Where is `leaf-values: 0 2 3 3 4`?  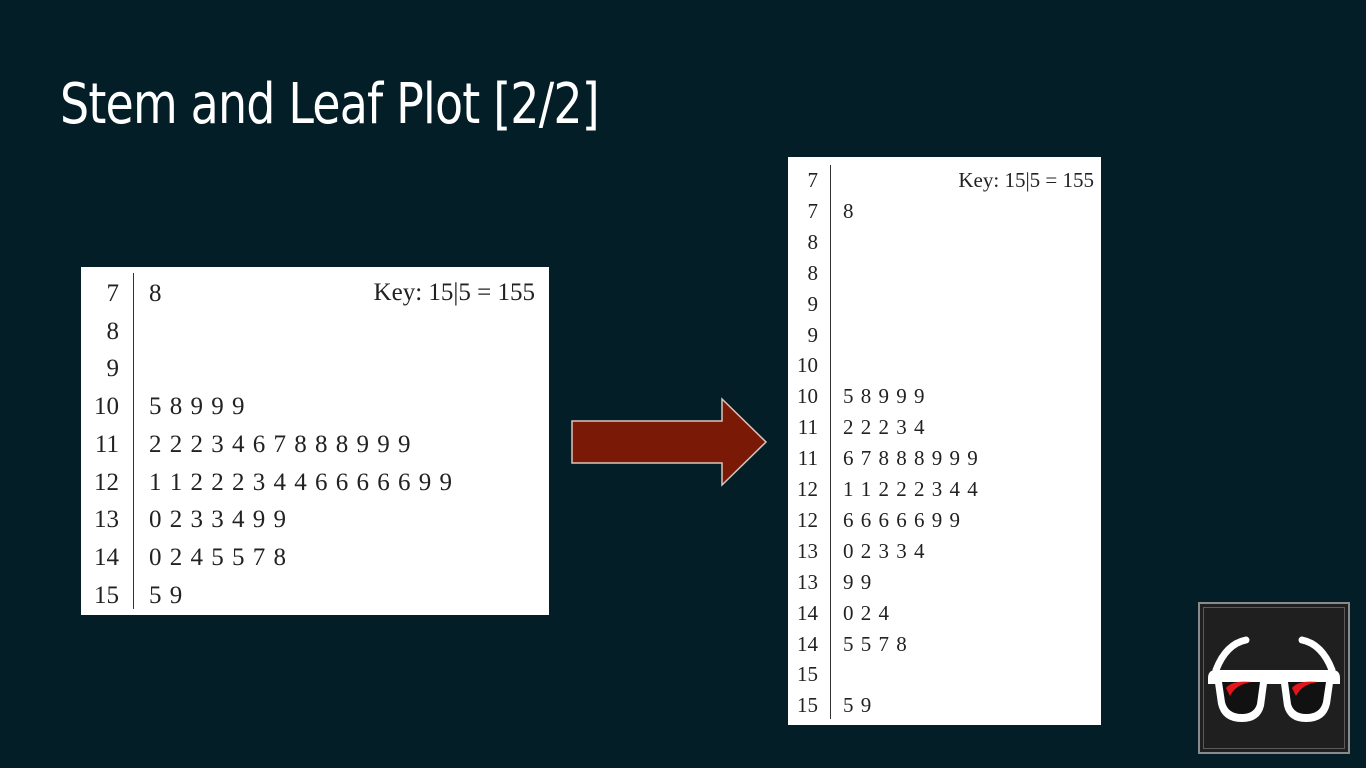
leaf-values: 0 2 3 3 4 is located at coordinates (884, 550).